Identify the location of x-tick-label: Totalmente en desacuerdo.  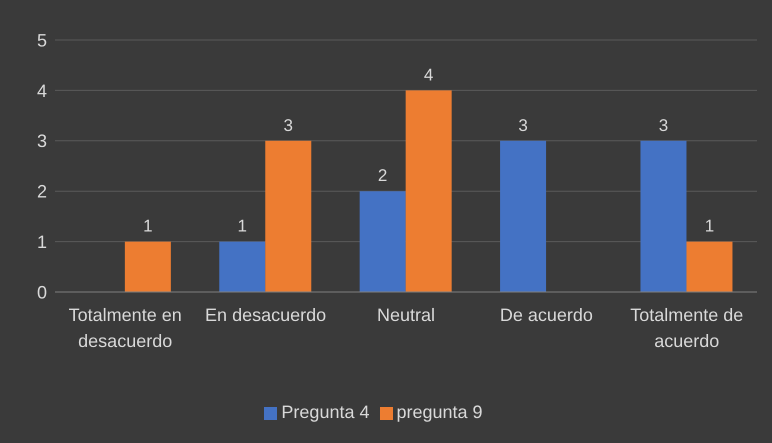
(125, 327).